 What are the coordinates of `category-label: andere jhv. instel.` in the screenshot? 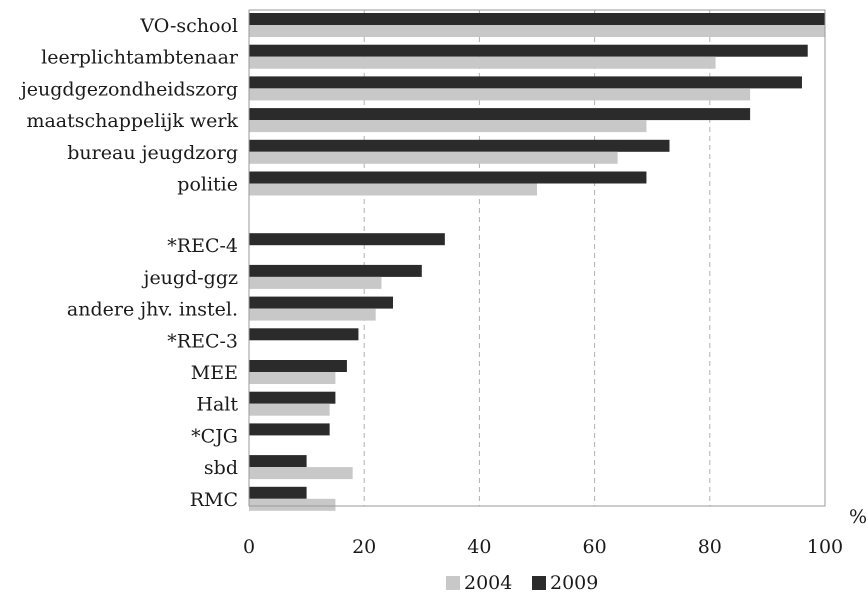 It's located at (152, 310).